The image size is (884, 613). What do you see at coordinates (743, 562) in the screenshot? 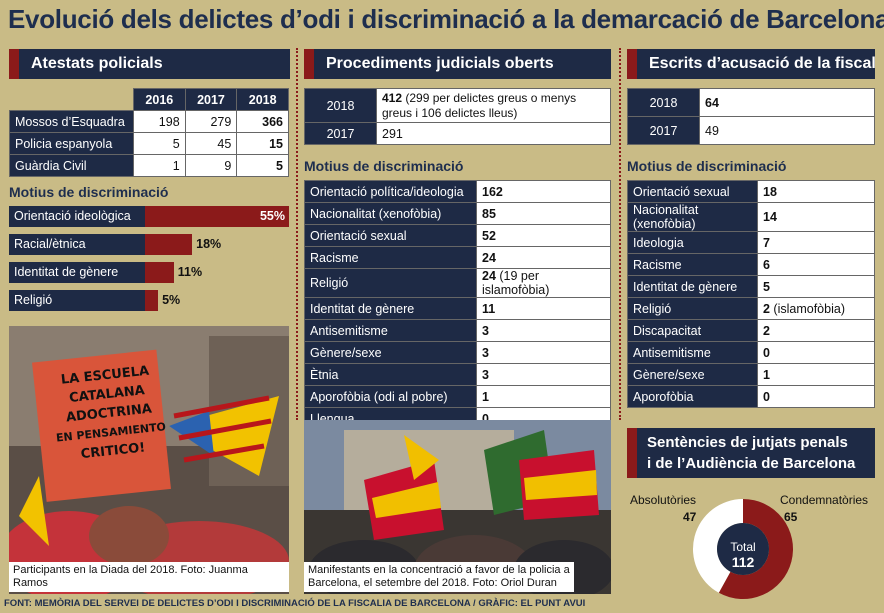
I see `total-value: 112` at bounding box center [743, 562].